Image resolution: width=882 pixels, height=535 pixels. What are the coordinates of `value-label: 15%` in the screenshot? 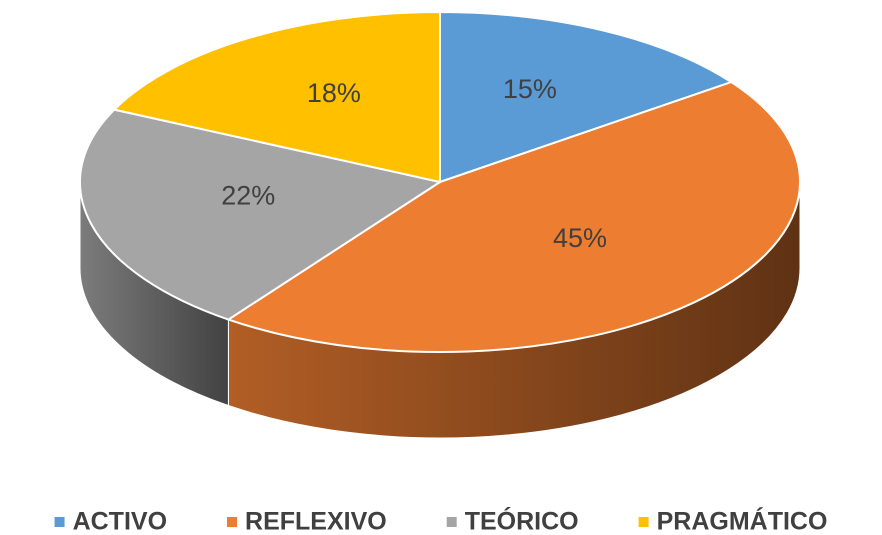 It's located at (530, 89).